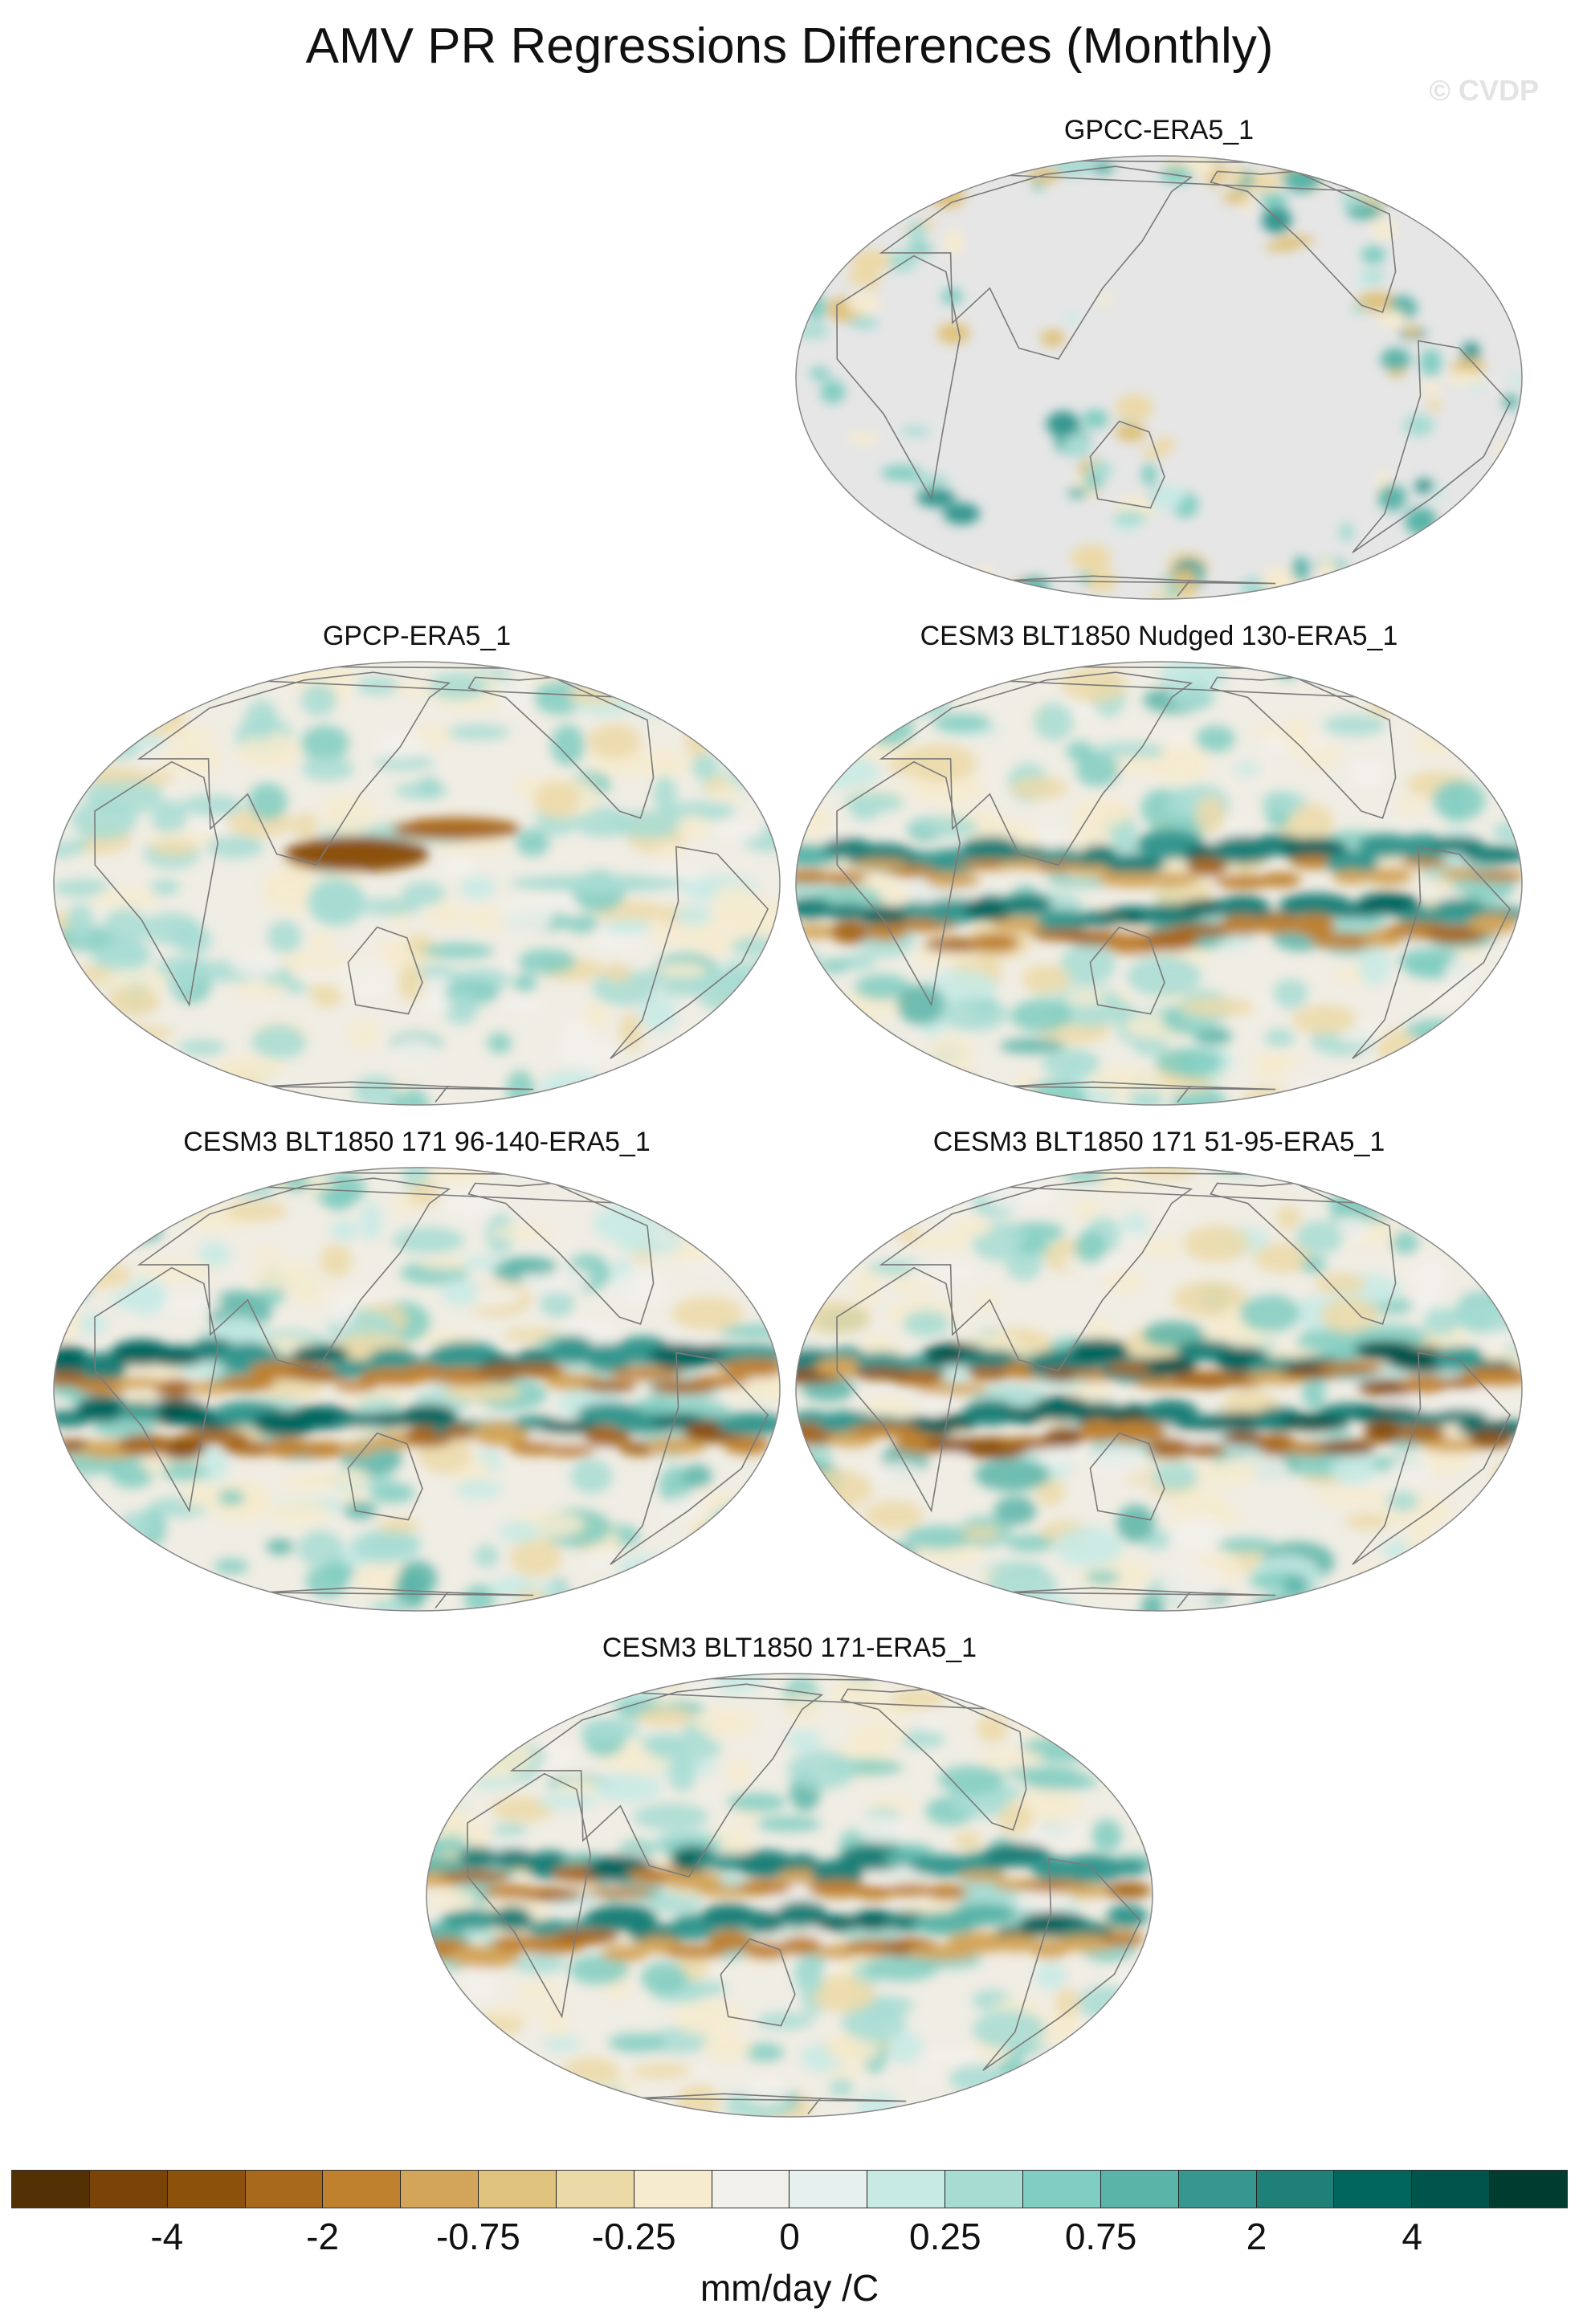 The width and height of the screenshot is (1579, 2324). What do you see at coordinates (789, 2288) in the screenshot?
I see `colorbar-units: mm/day /C` at bounding box center [789, 2288].